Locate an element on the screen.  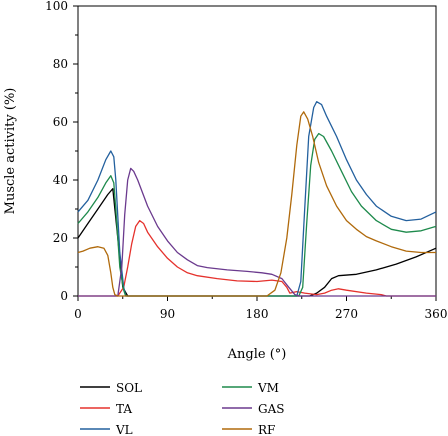
y-tick-label: 0 is located at coordinates (64, 296).